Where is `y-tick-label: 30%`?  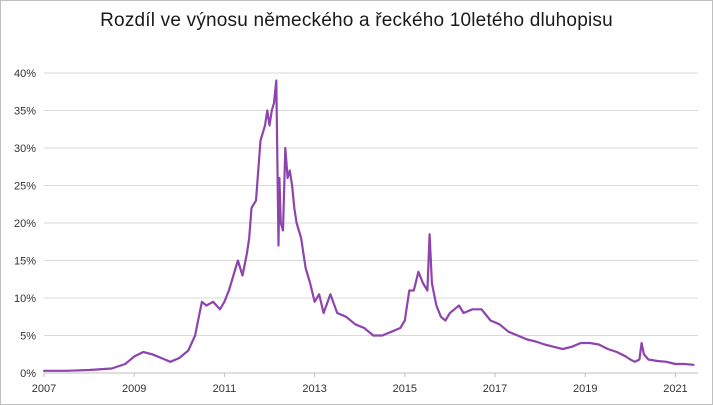 y-tick-label: 30% is located at coordinates (25, 149).